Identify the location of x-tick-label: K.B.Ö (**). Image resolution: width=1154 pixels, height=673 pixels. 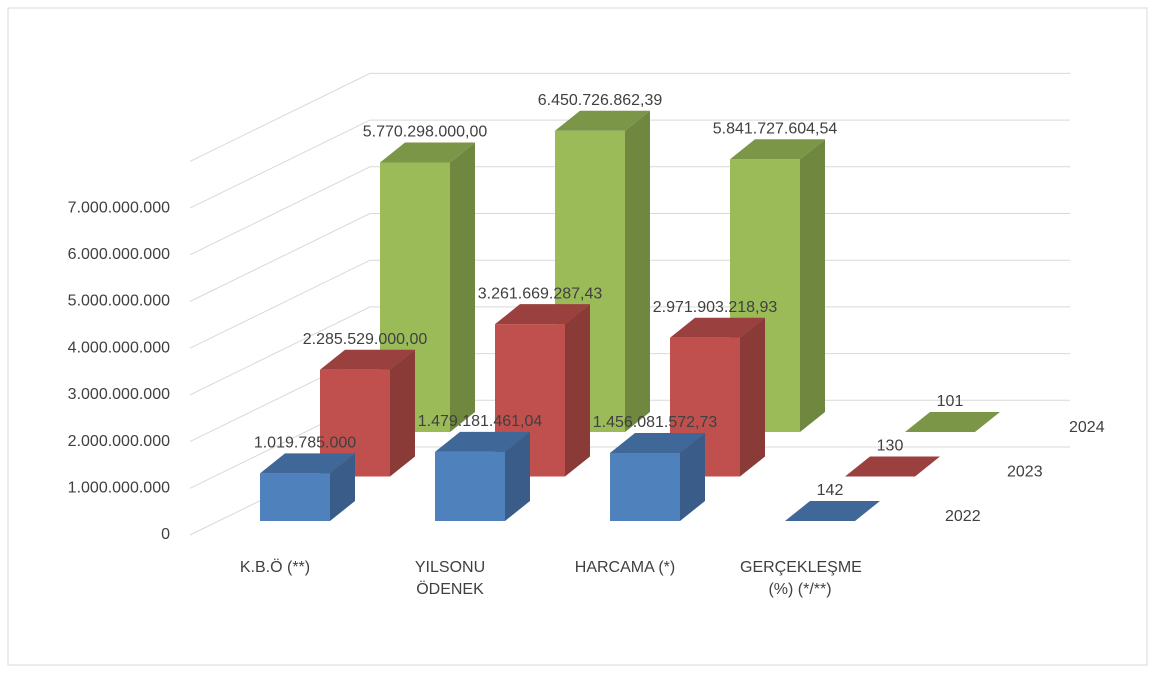
(275, 567).